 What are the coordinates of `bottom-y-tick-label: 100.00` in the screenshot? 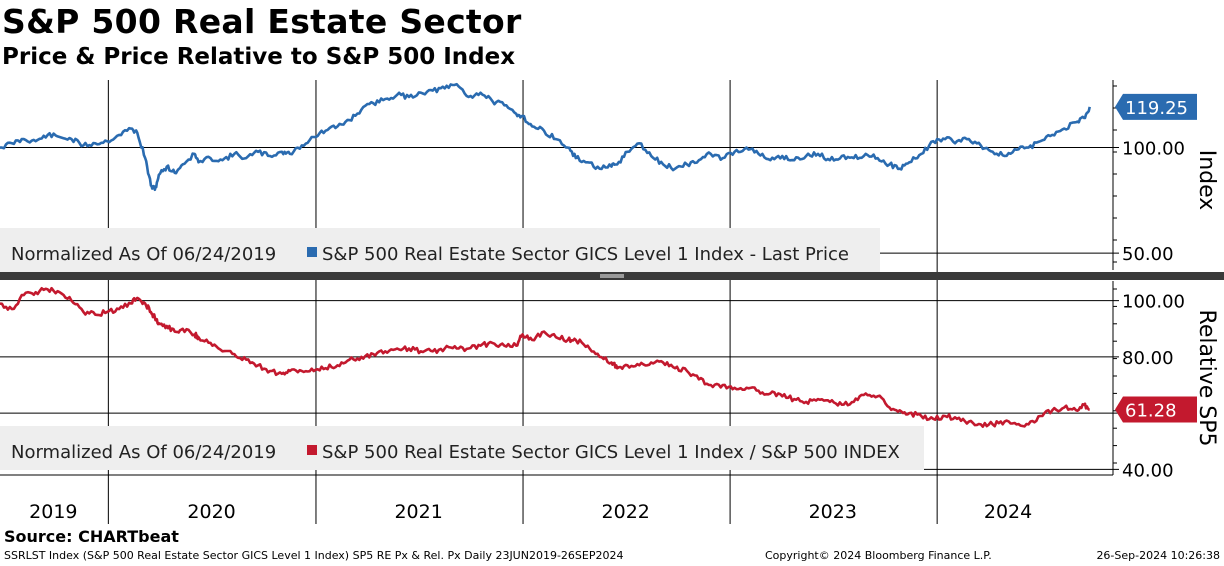 It's located at (1153, 302).